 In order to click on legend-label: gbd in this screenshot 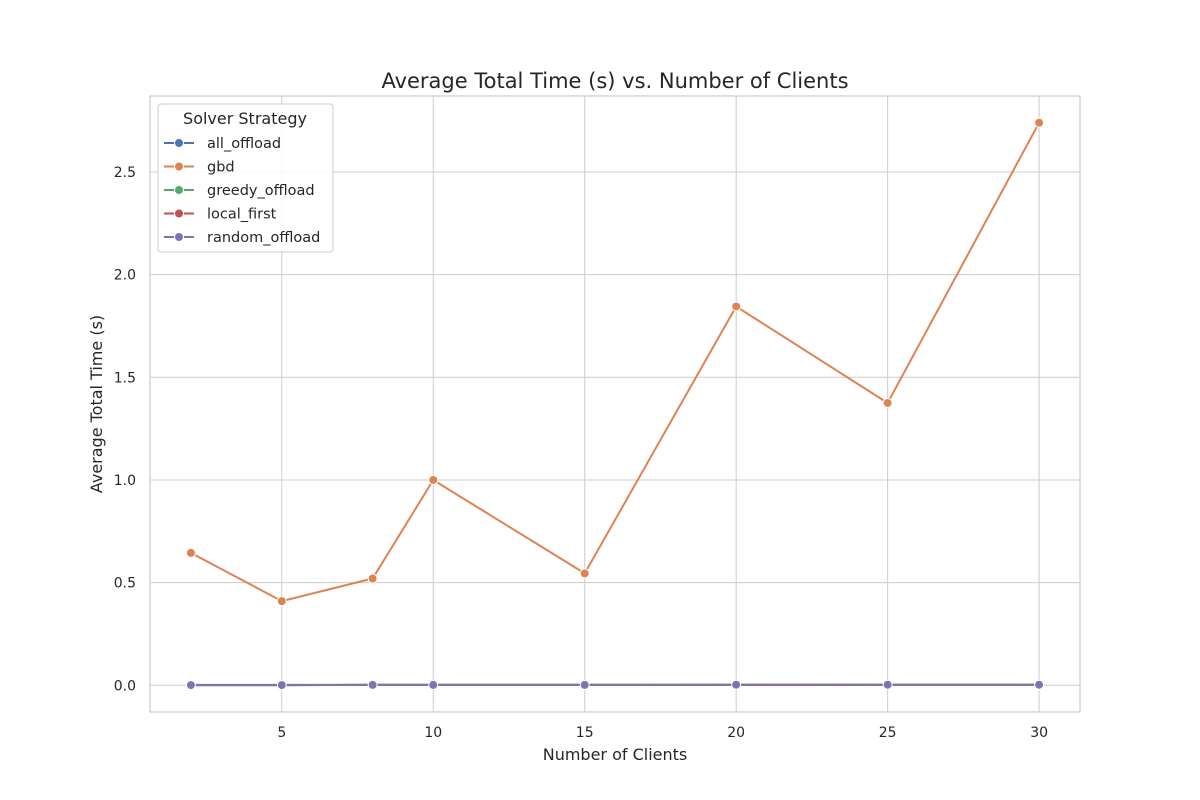, I will do `click(221, 168)`.